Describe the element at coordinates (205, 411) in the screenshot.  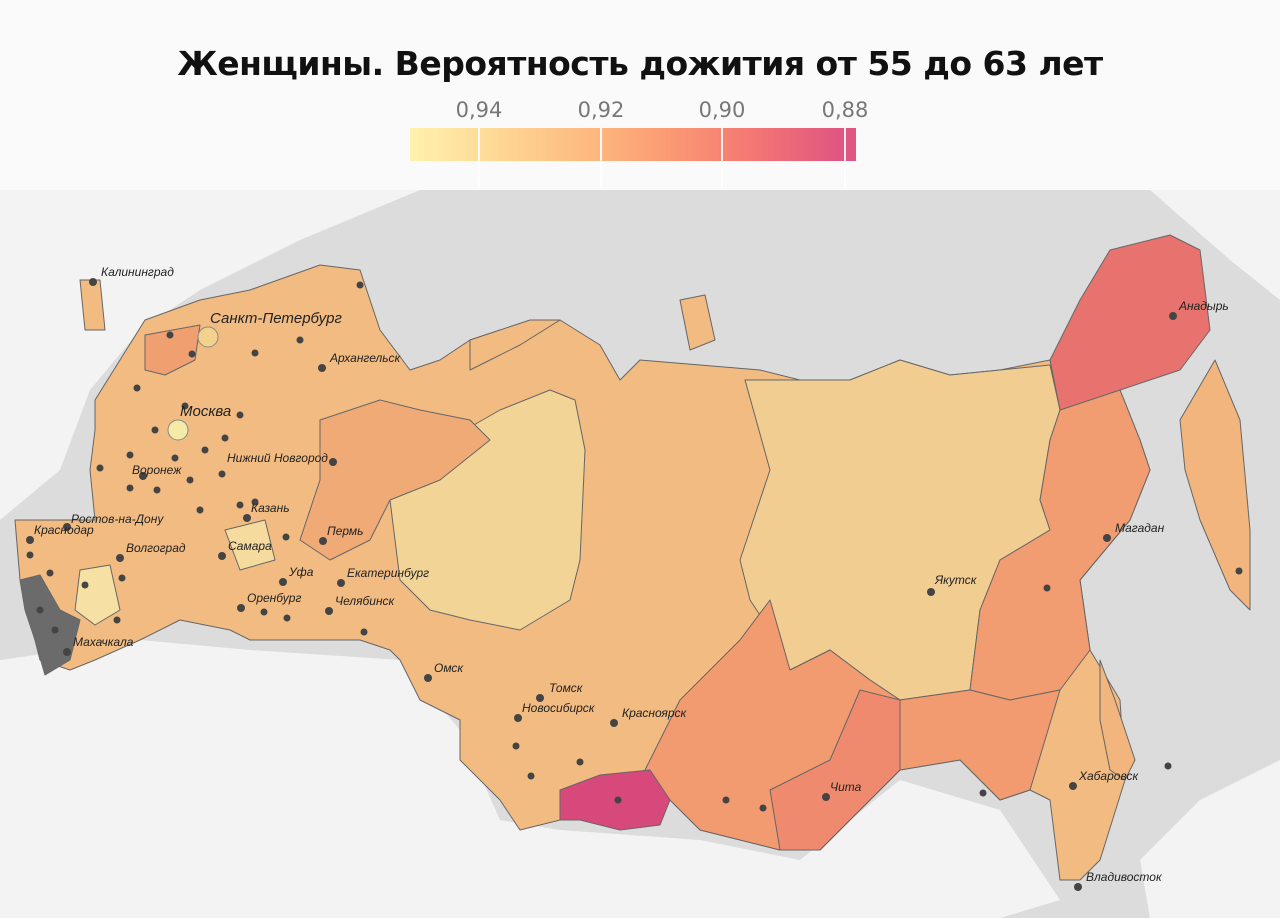
I see `city-label: Москва` at that location.